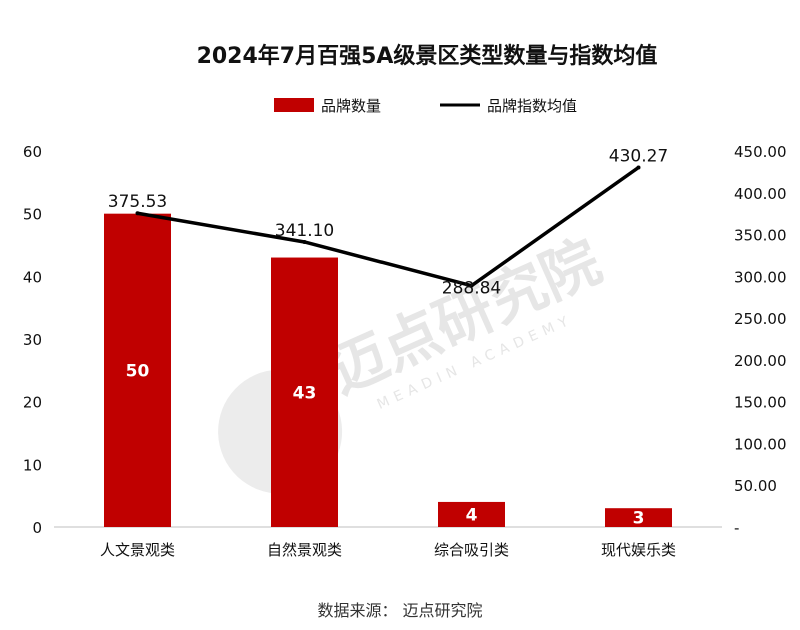 This screenshot has height=630, width=800. Describe the element at coordinates (388, 227) in the screenshot. I see `line-path` at that location.